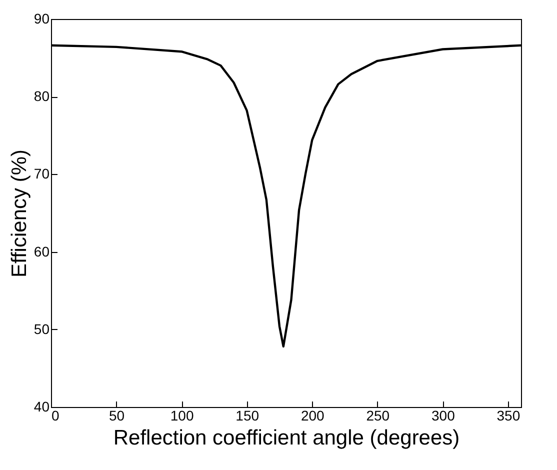 The height and width of the screenshot is (470, 557). I want to click on y-tick-label: 80, so click(42, 96).